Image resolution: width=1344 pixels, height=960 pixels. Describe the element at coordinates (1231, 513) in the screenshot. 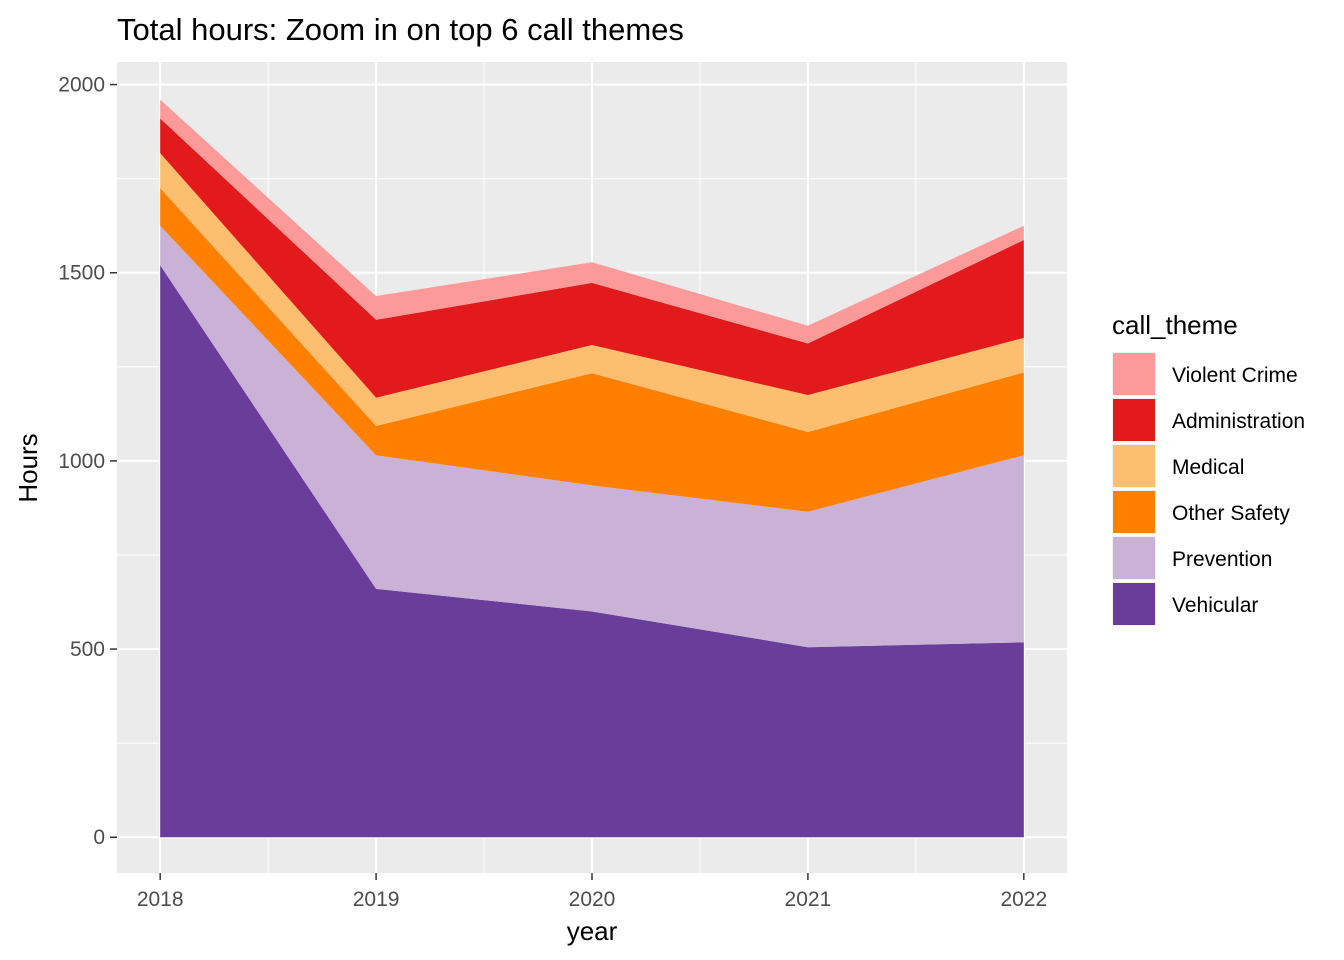

I see `legend-label-other-safety: Other Safety` at that location.